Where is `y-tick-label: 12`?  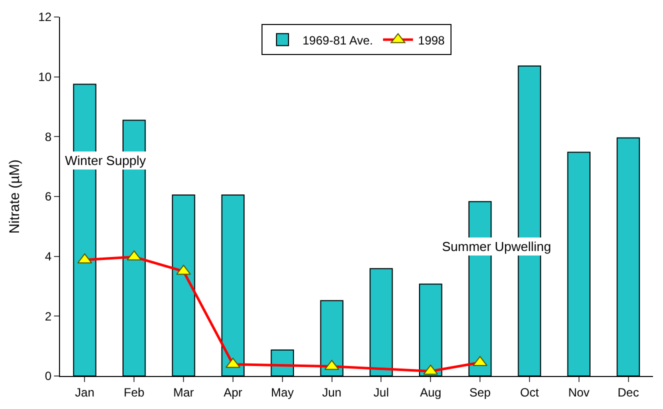 y-tick-label: 12 is located at coordinates (45, 17).